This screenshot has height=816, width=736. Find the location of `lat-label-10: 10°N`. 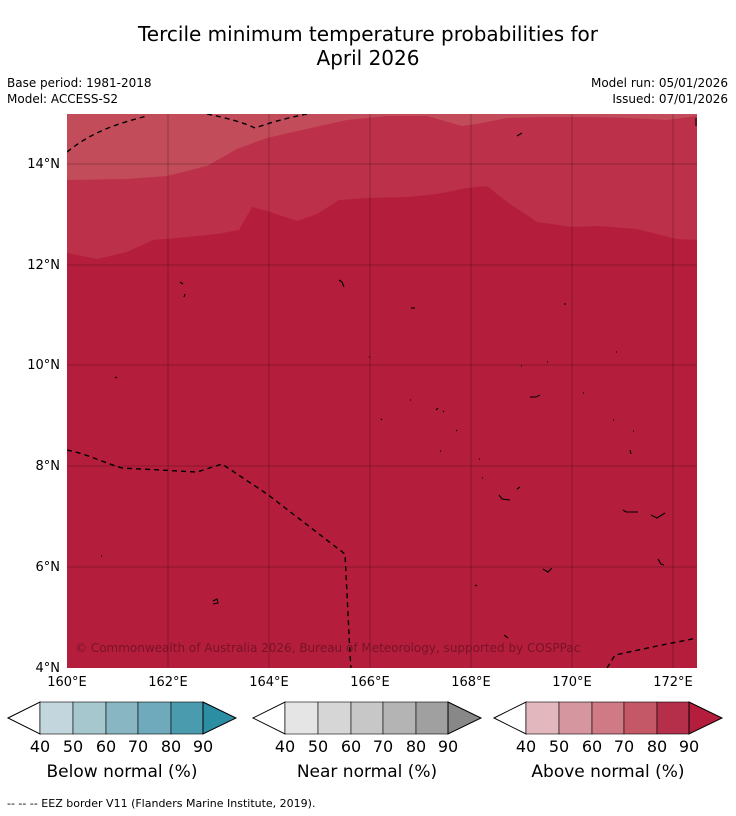

lat-label-10: 10°N is located at coordinates (43, 365).